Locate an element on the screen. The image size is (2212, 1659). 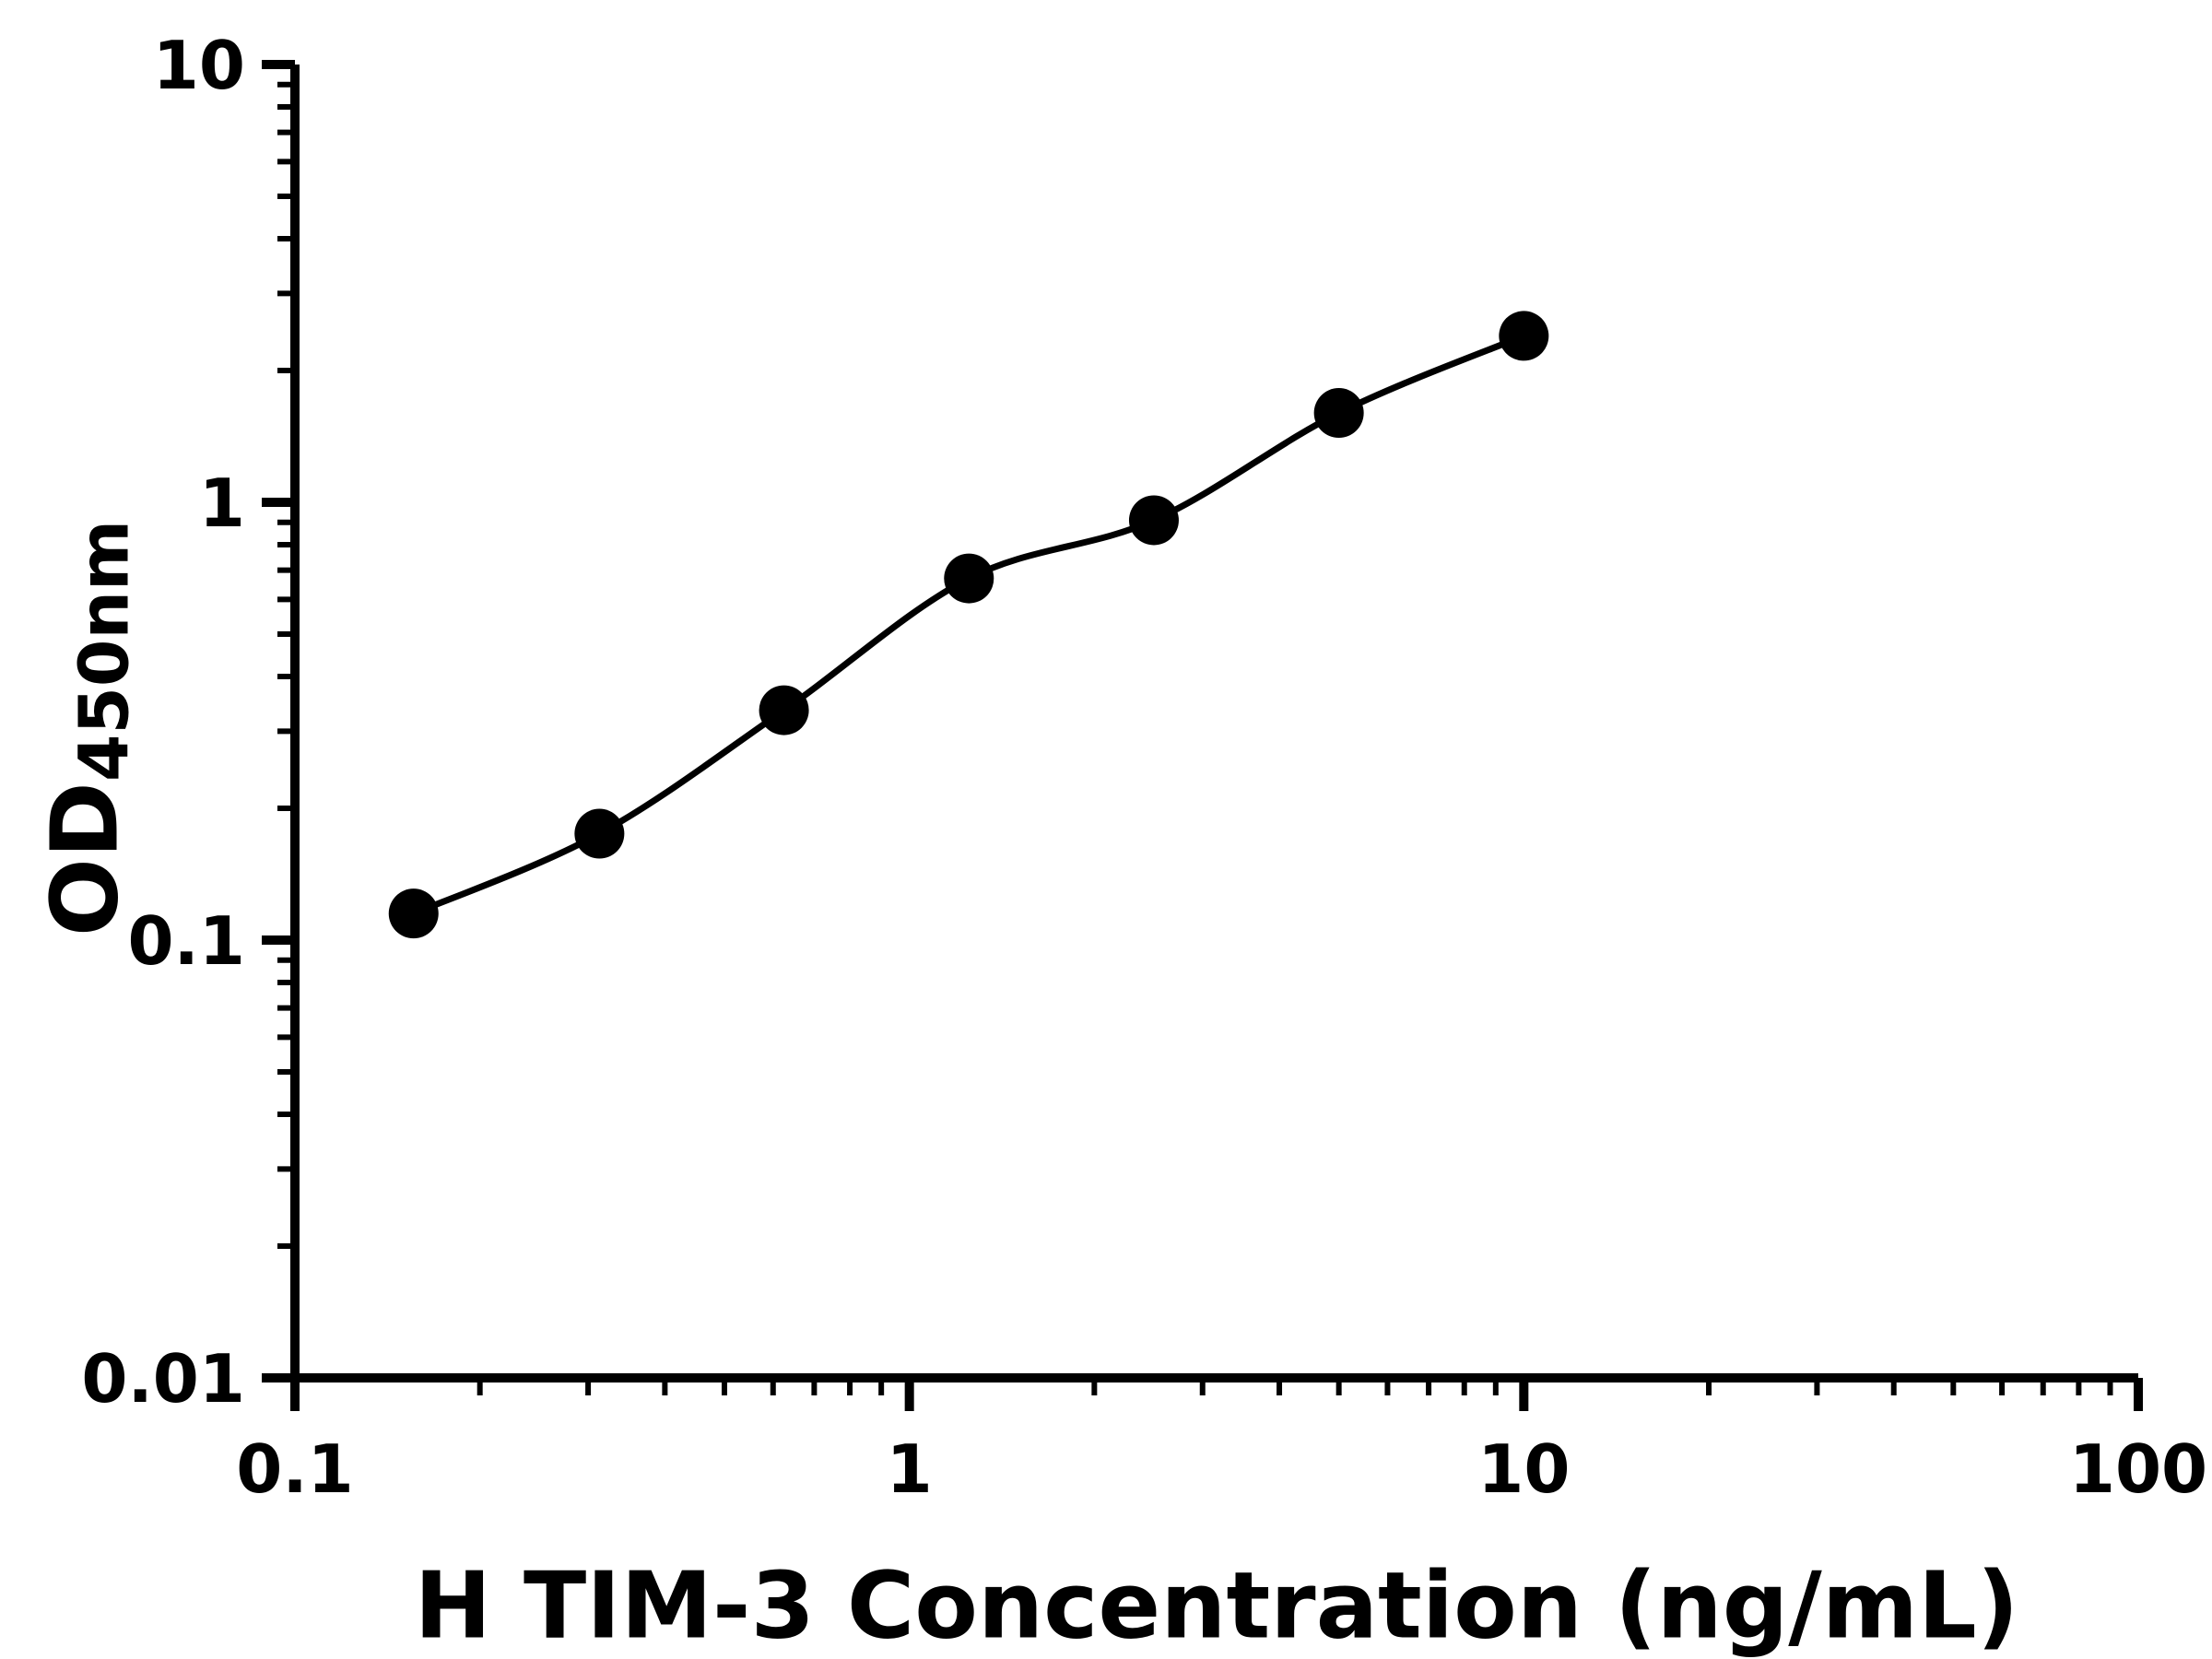
x-axis-title: H TIM-3 Concentration (ng/mL) is located at coordinates (1216, 1605).